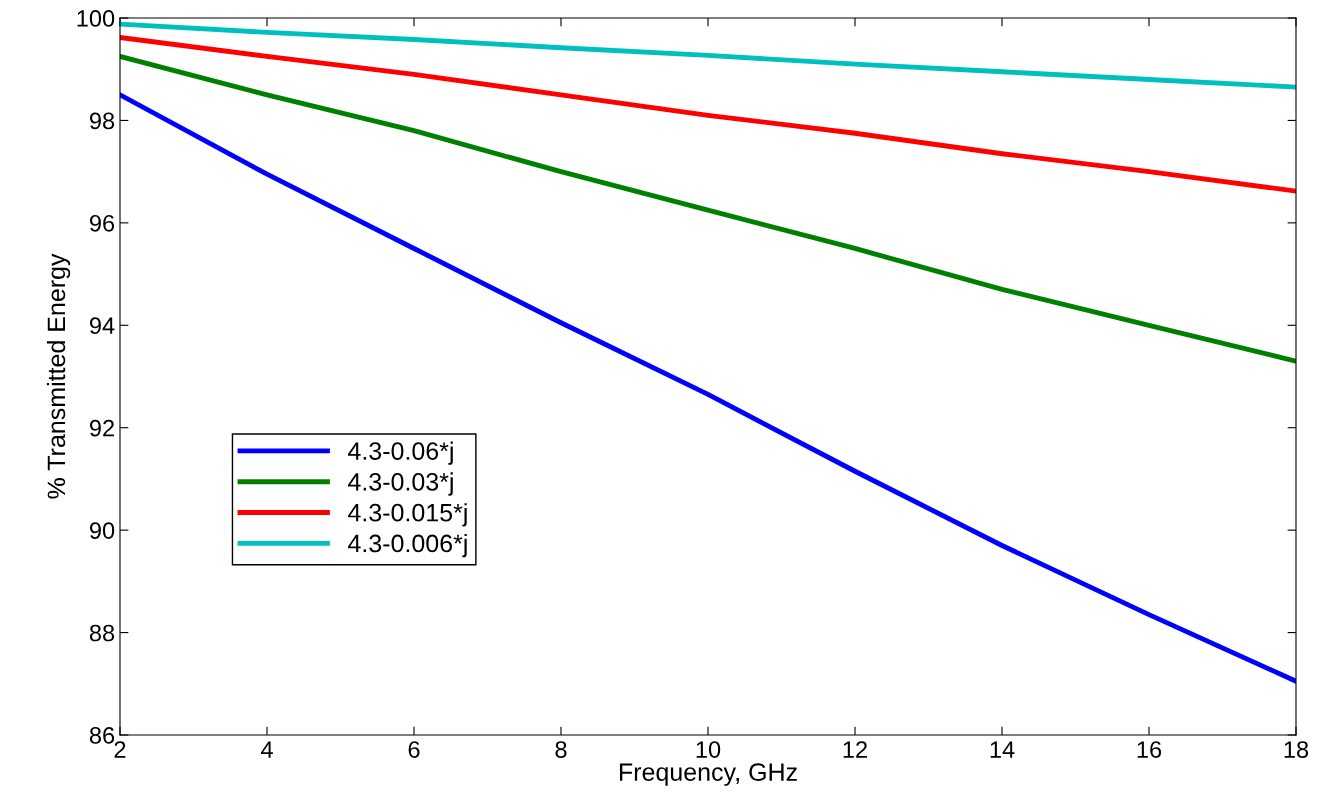 This screenshot has width=1323, height=807. What do you see at coordinates (708, 774) in the screenshot?
I see `x-axis-title: Frequency, GHz` at bounding box center [708, 774].